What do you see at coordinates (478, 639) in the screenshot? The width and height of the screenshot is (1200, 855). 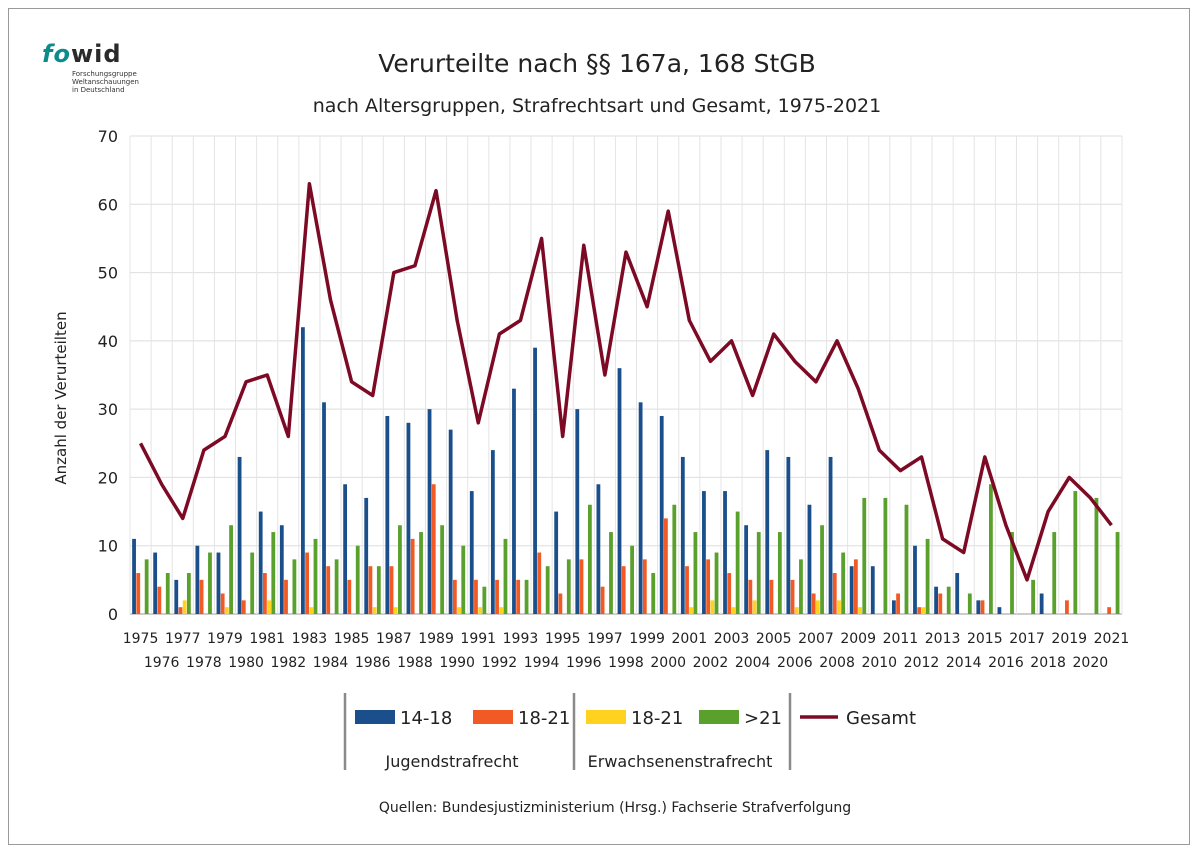 I see `x-tick-label: 1991` at bounding box center [478, 639].